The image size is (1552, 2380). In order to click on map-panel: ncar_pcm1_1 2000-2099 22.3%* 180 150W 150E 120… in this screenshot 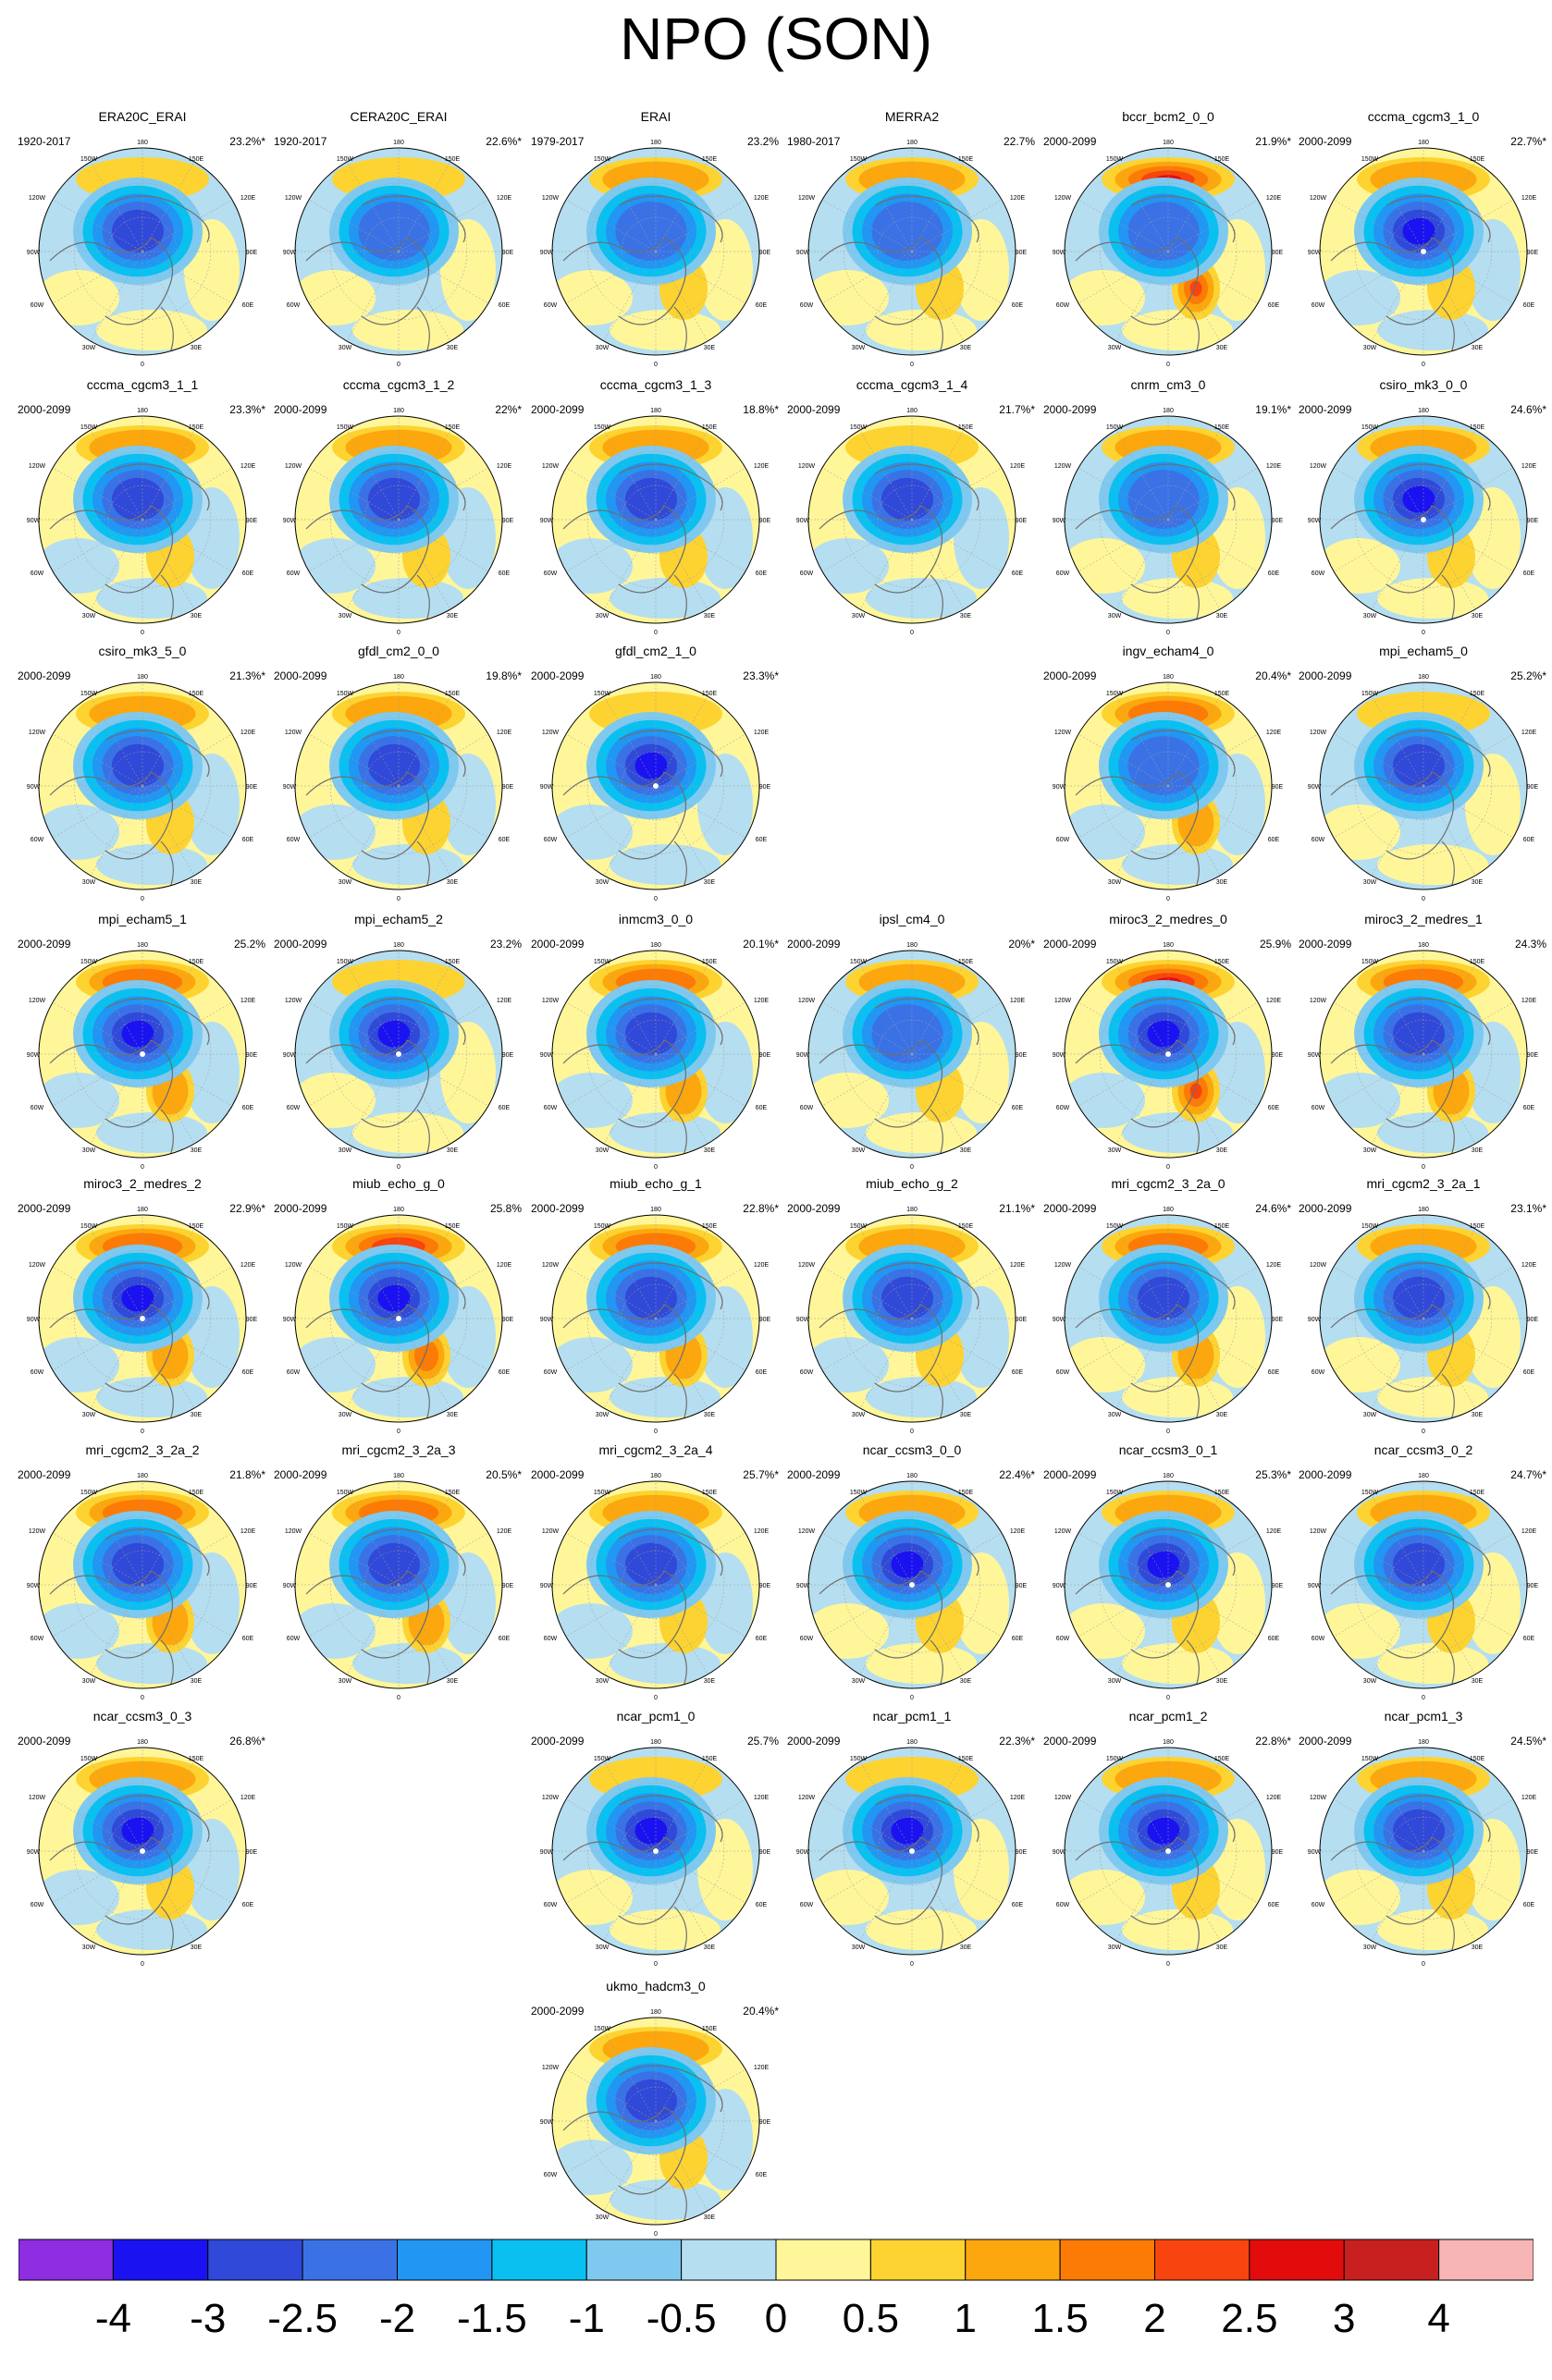, I will do `click(912, 1843)`.